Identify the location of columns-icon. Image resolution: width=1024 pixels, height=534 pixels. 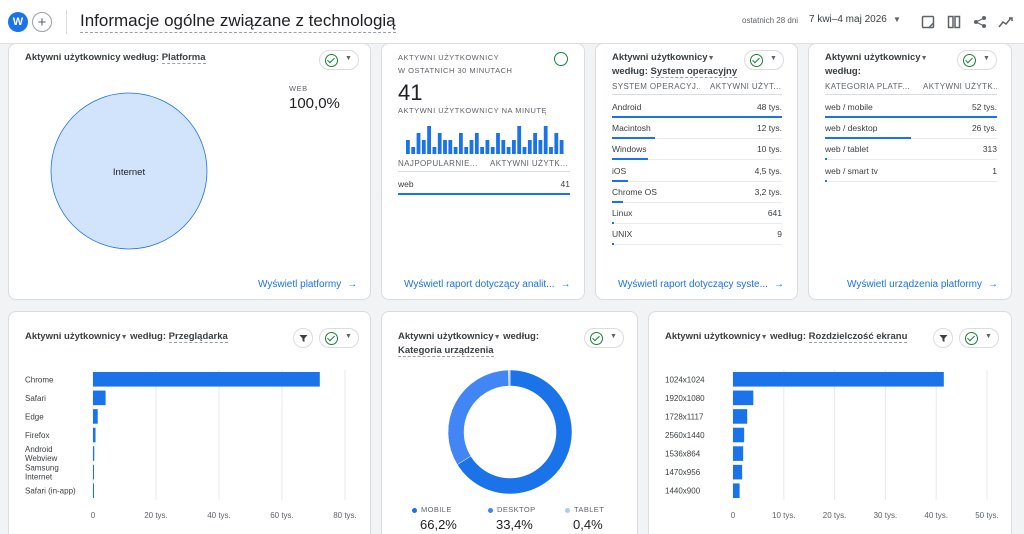
(954, 22).